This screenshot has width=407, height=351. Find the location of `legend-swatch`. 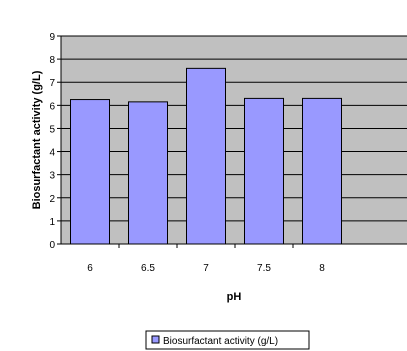

legend-swatch is located at coordinates (155, 339).